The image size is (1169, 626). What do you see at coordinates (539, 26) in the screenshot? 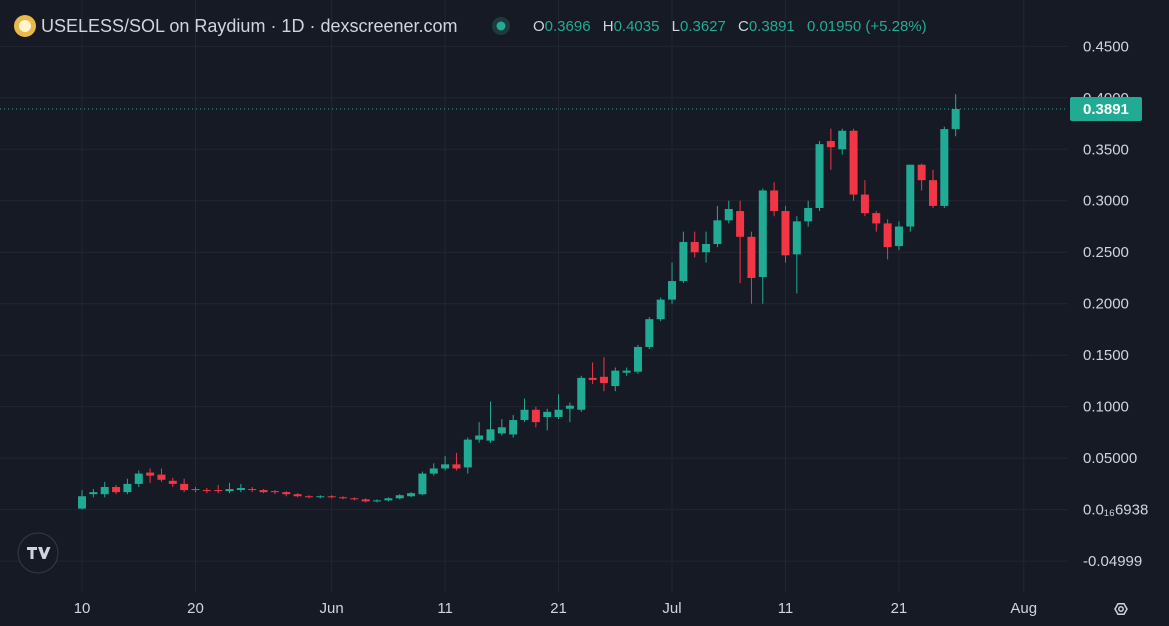
I see `open-label: O` at bounding box center [539, 26].